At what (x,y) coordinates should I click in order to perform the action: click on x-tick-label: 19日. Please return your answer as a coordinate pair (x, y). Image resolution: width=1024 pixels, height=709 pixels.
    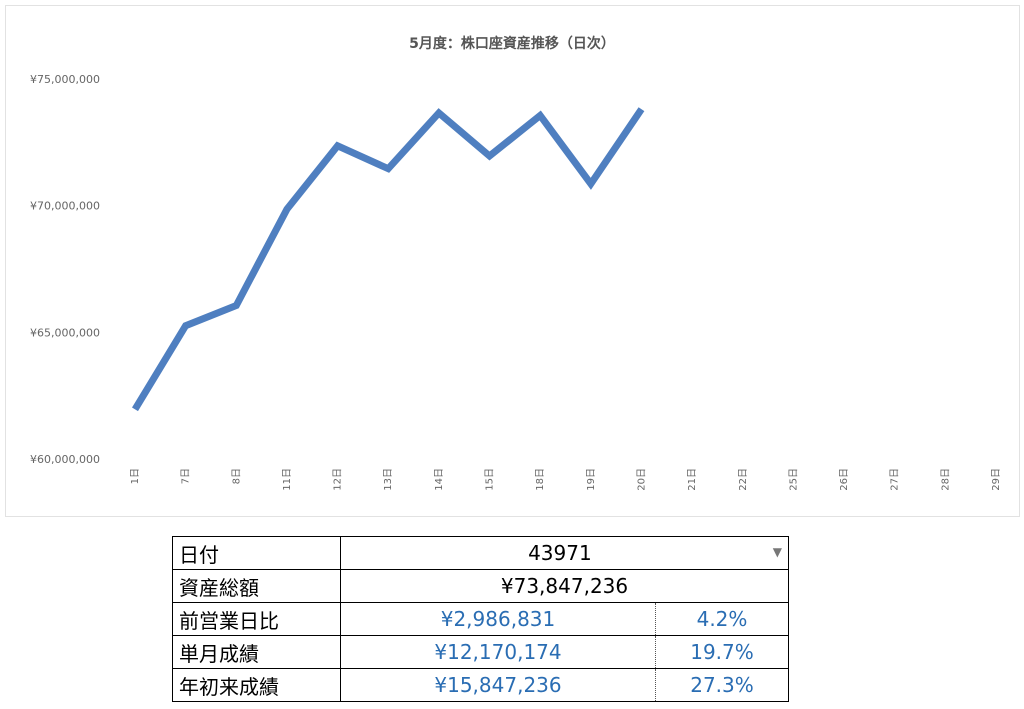
    Looking at the image, I should click on (591, 479).